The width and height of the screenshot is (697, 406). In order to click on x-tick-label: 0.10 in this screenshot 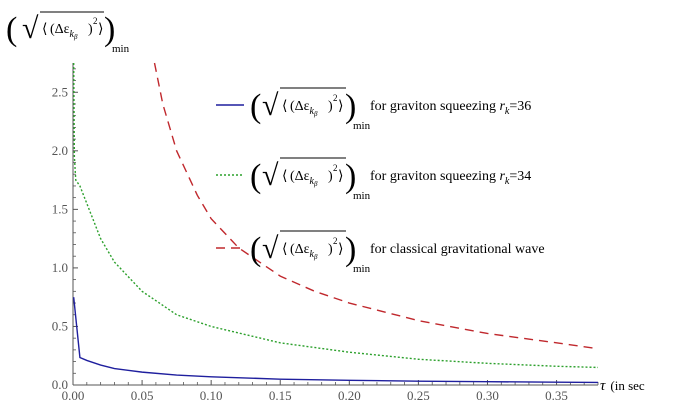, I will do `click(211, 395)`.